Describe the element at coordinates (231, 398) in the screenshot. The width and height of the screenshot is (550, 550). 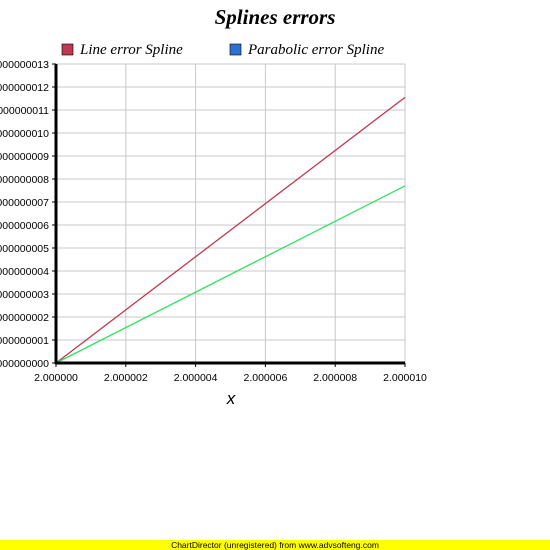
I see `x-axis-title: x` at that location.